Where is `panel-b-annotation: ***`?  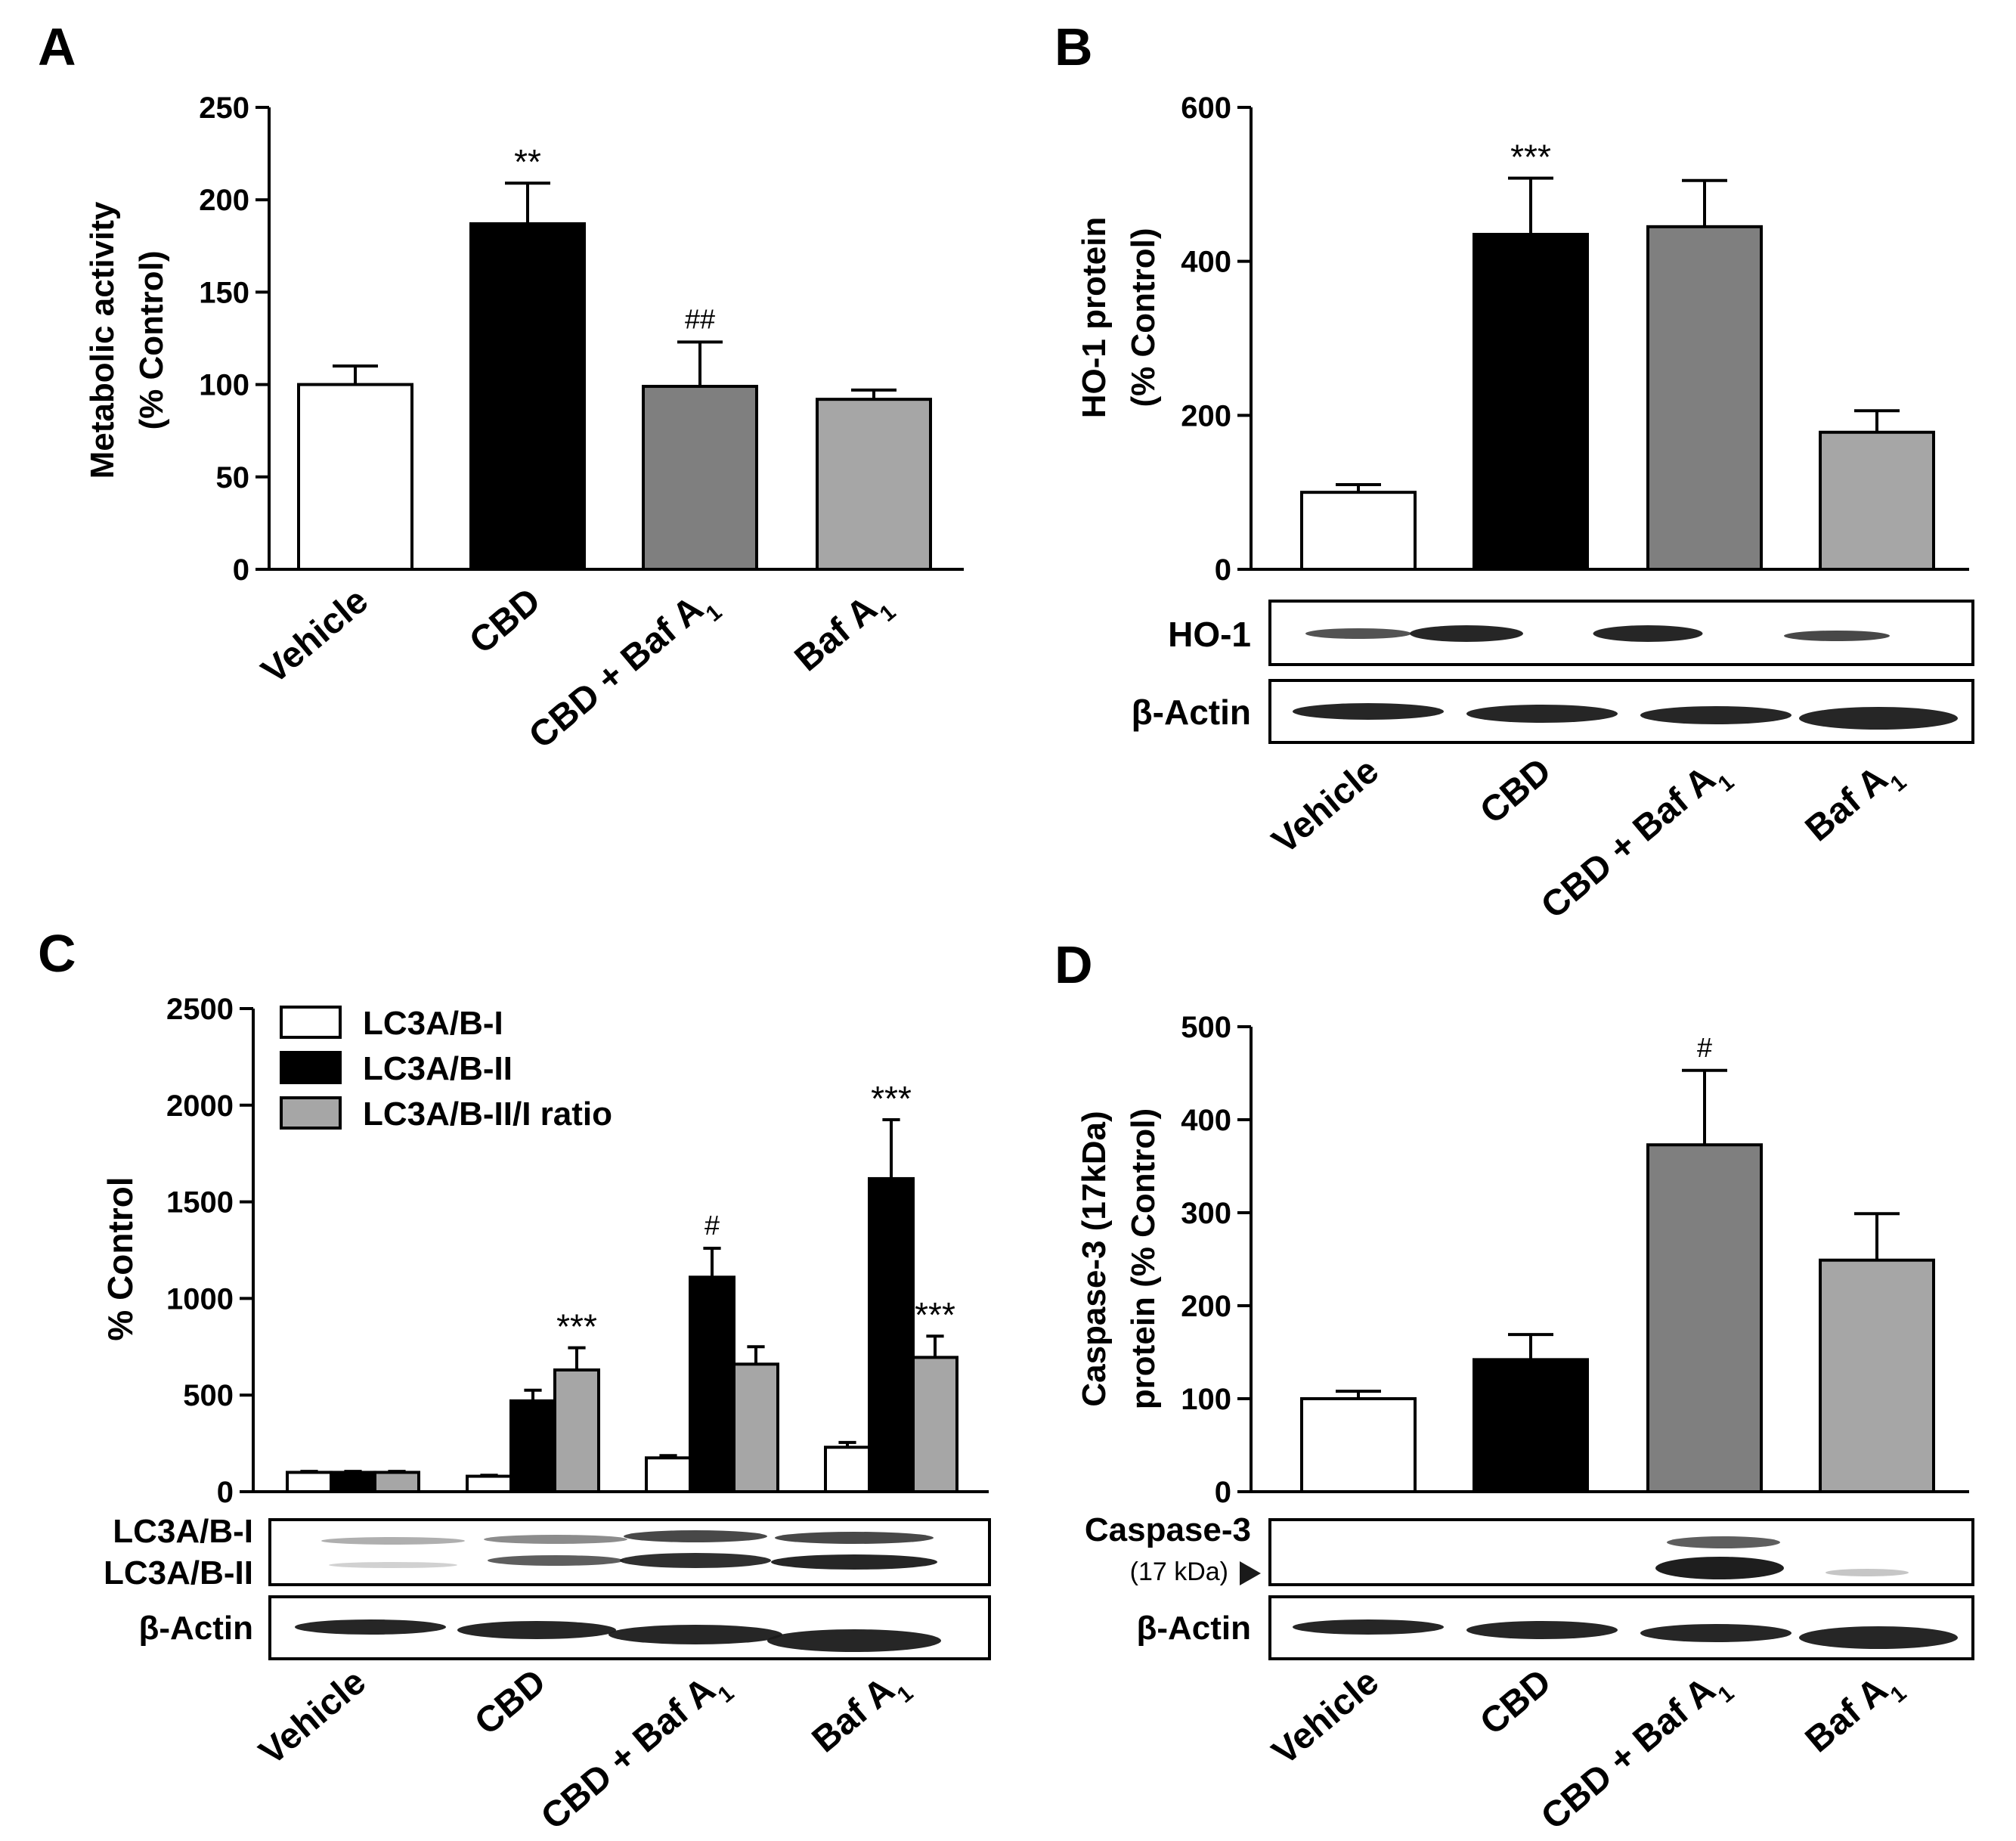
panel-b-annotation: *** is located at coordinates (1530, 157).